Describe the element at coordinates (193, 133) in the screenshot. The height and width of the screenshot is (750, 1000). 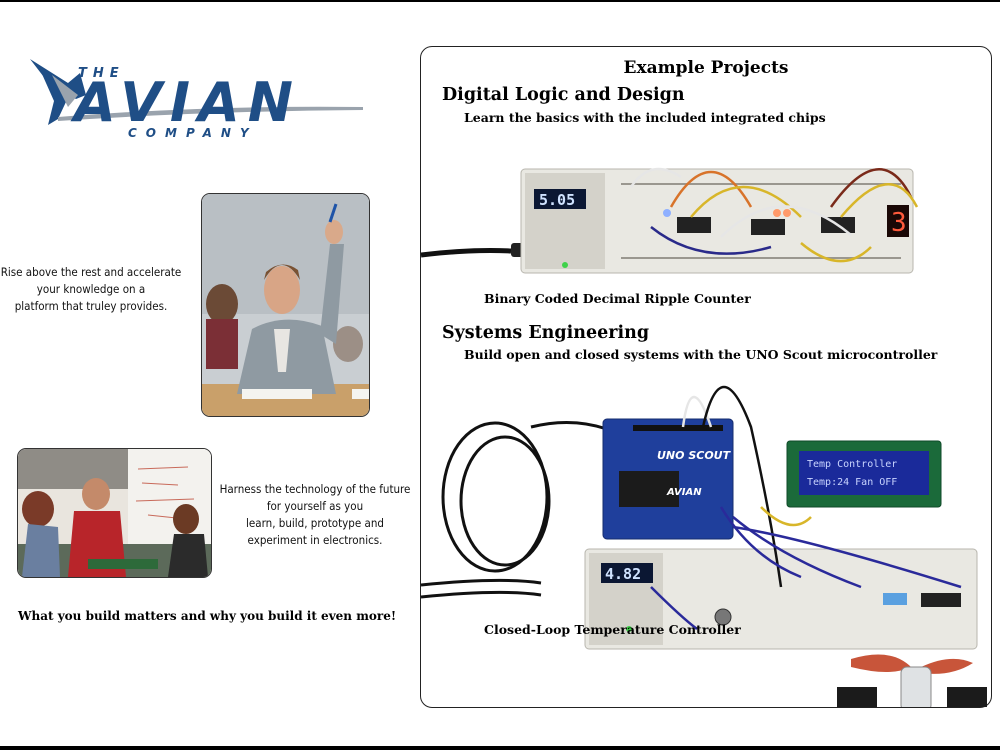
I see `logo-company: COMPANY` at that location.